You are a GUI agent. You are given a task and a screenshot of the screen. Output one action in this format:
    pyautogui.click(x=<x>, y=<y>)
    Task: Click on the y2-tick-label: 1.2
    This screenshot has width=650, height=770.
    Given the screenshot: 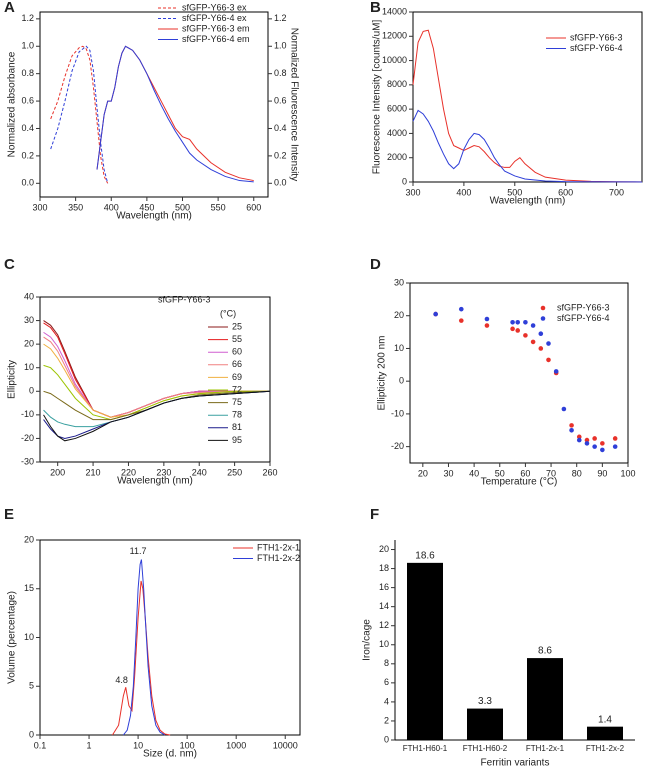 What is the action you would take?
    pyautogui.click(x=280, y=18)
    